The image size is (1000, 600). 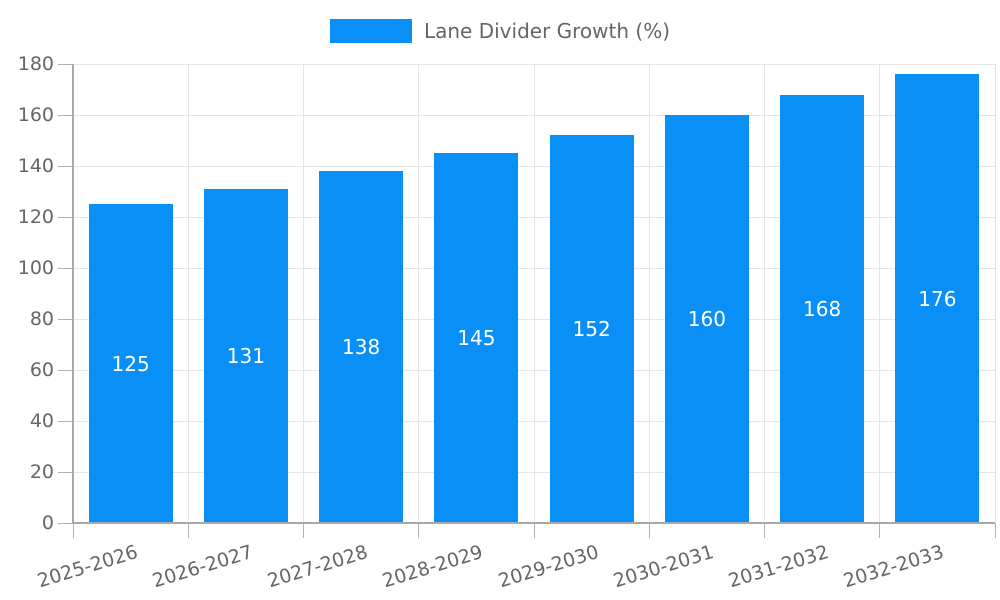 What do you see at coordinates (370, 31) in the screenshot?
I see `legend-swatch` at bounding box center [370, 31].